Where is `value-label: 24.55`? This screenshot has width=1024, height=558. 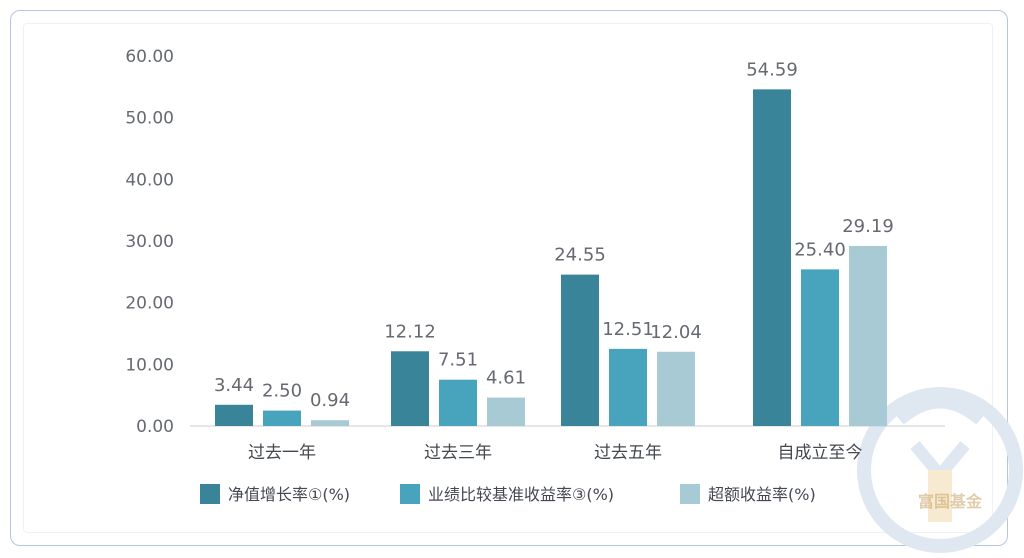 value-label: 24.55 is located at coordinates (580, 255).